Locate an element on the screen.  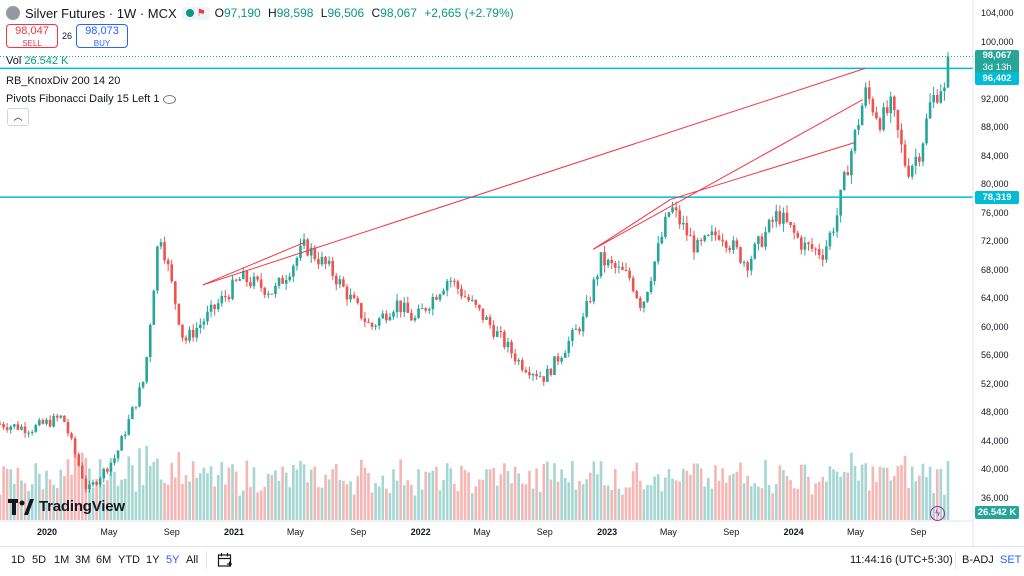
range-6m: 6M is located at coordinates (104, 560).